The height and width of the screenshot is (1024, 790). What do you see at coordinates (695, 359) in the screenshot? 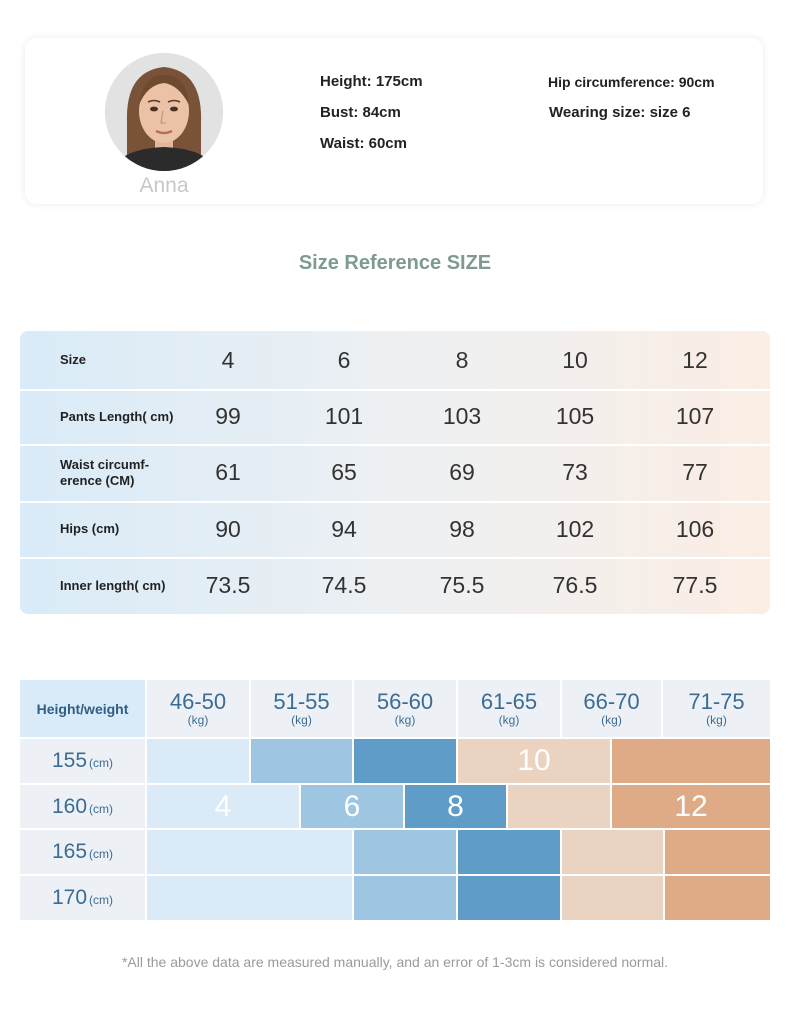
I see `size-header-cell: 12` at bounding box center [695, 359].